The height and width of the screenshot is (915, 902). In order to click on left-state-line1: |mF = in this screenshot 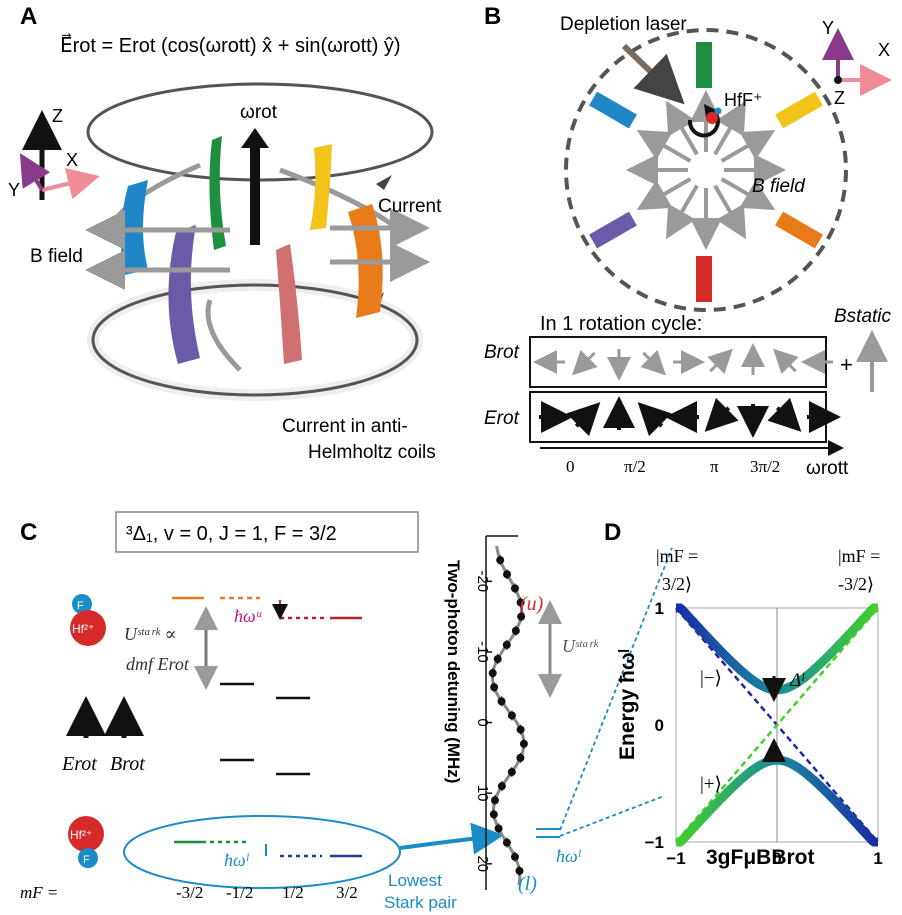, I will do `click(677, 556)`.